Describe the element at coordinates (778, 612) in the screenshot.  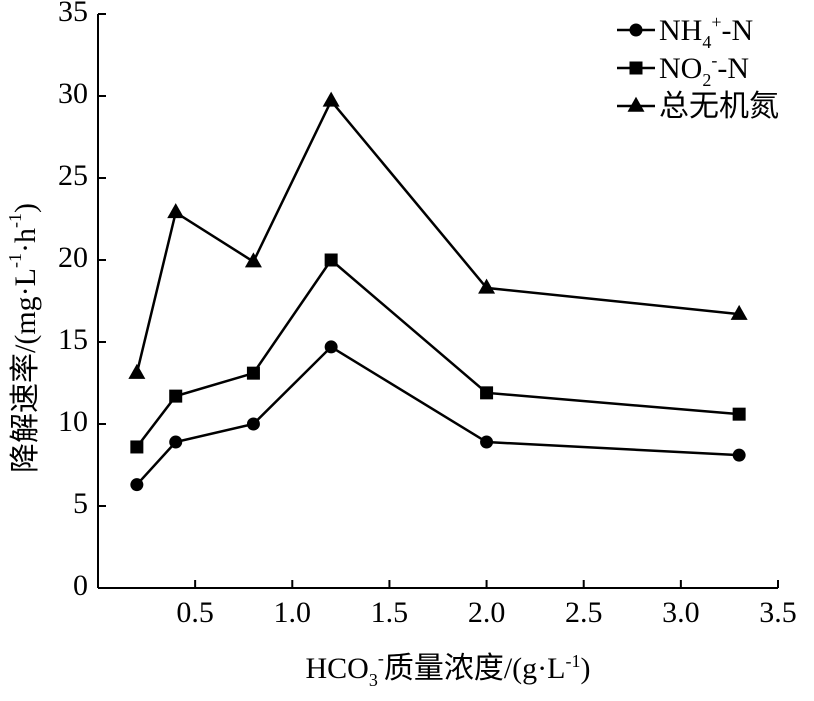
I see `x-tick-label: 3.5` at that location.